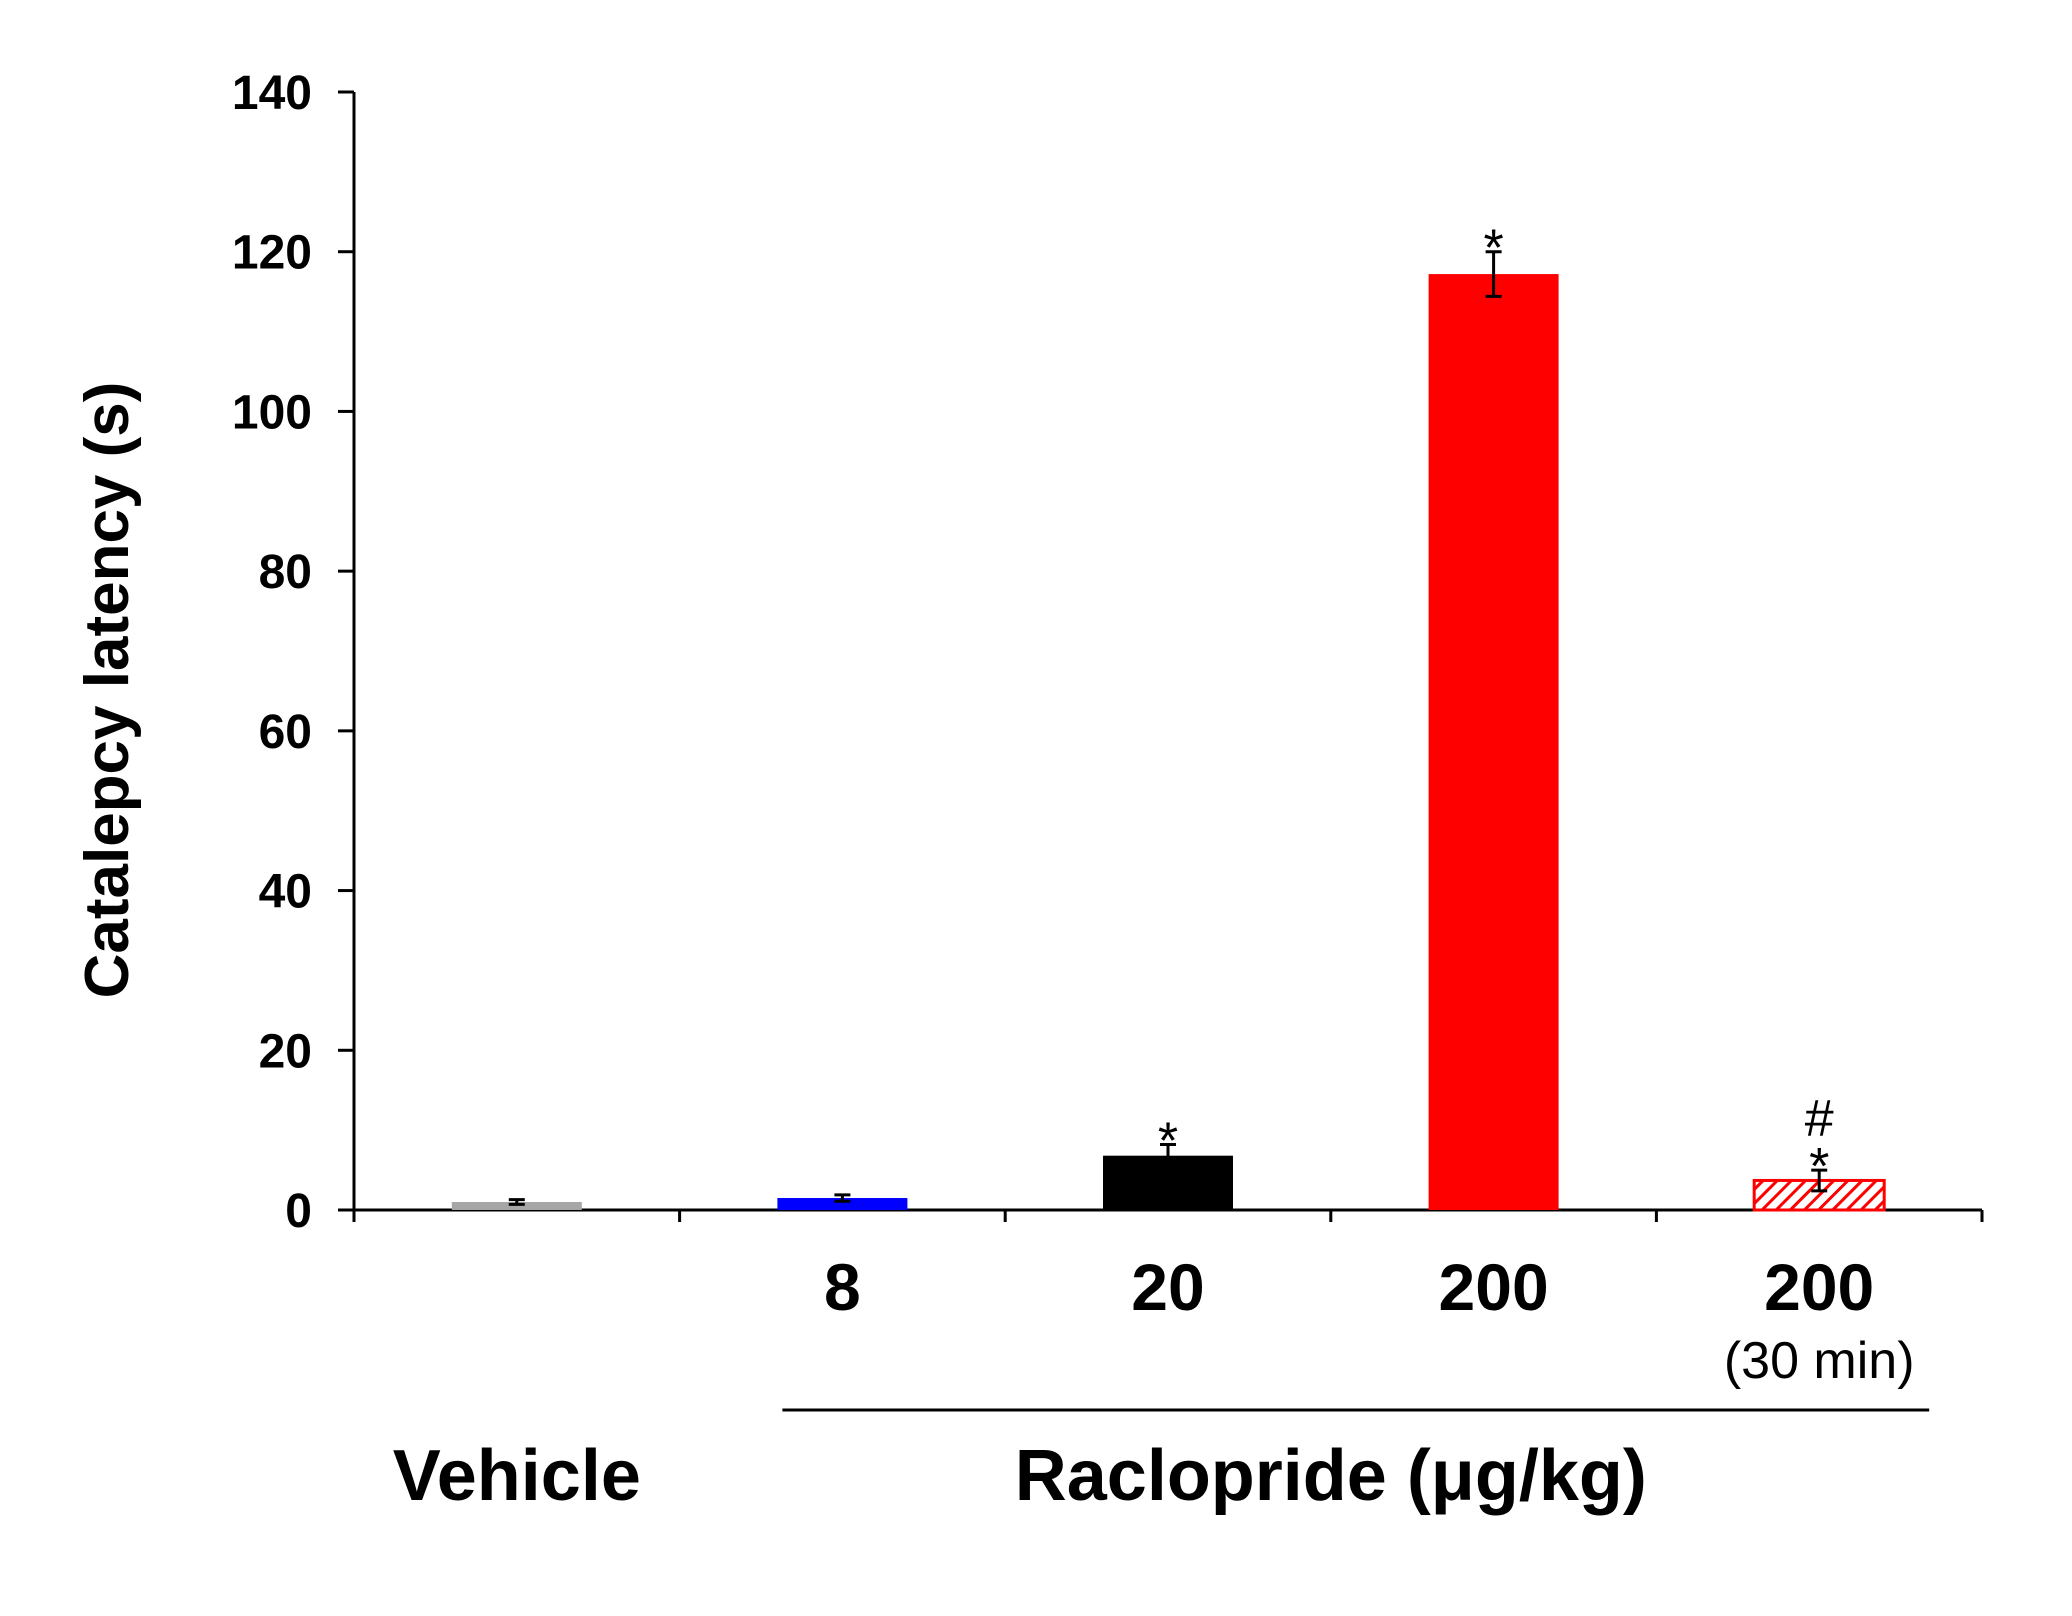 This screenshot has height=1616, width=2072. I want to click on group-labels: Vehicle Raclopride (μg/kg), so click(1161, 1462).